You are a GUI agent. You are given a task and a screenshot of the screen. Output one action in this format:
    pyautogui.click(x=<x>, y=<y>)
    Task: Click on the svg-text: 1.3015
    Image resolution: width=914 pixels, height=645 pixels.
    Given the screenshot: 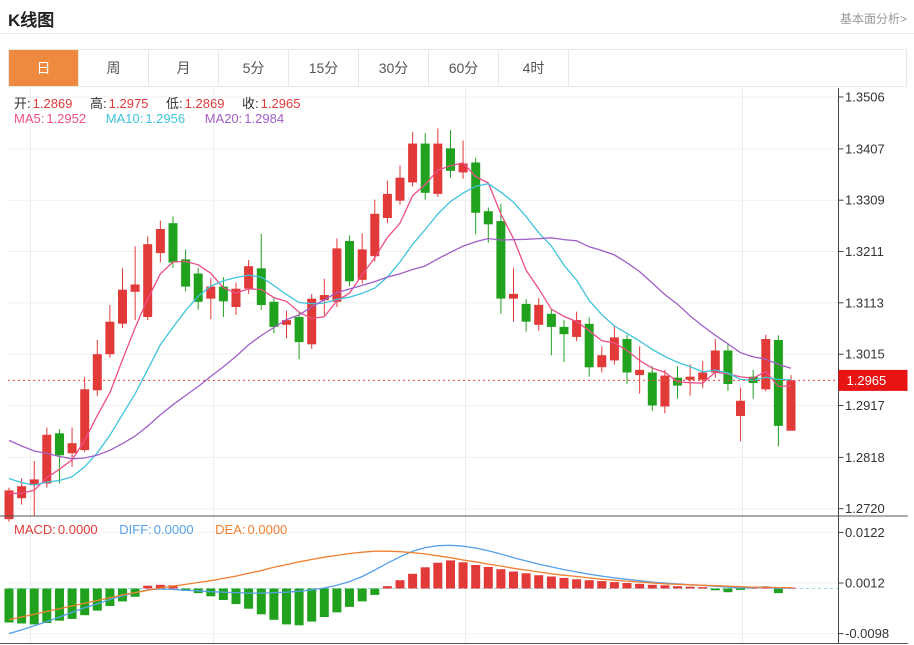 What is the action you would take?
    pyautogui.click(x=865, y=354)
    